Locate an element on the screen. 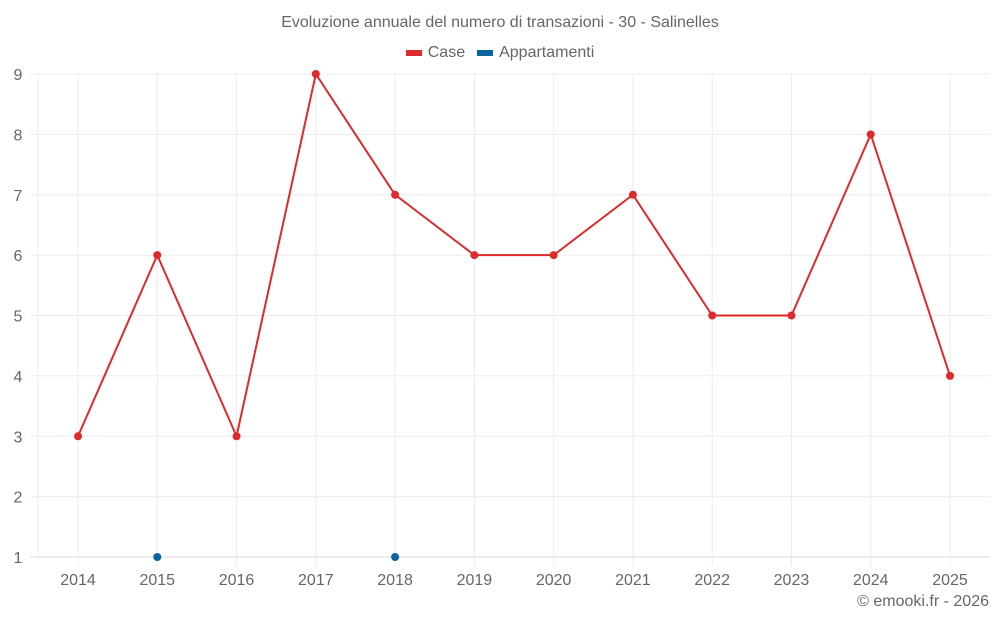 The height and width of the screenshot is (625, 1000). data-point-case-2022 is located at coordinates (712, 315).